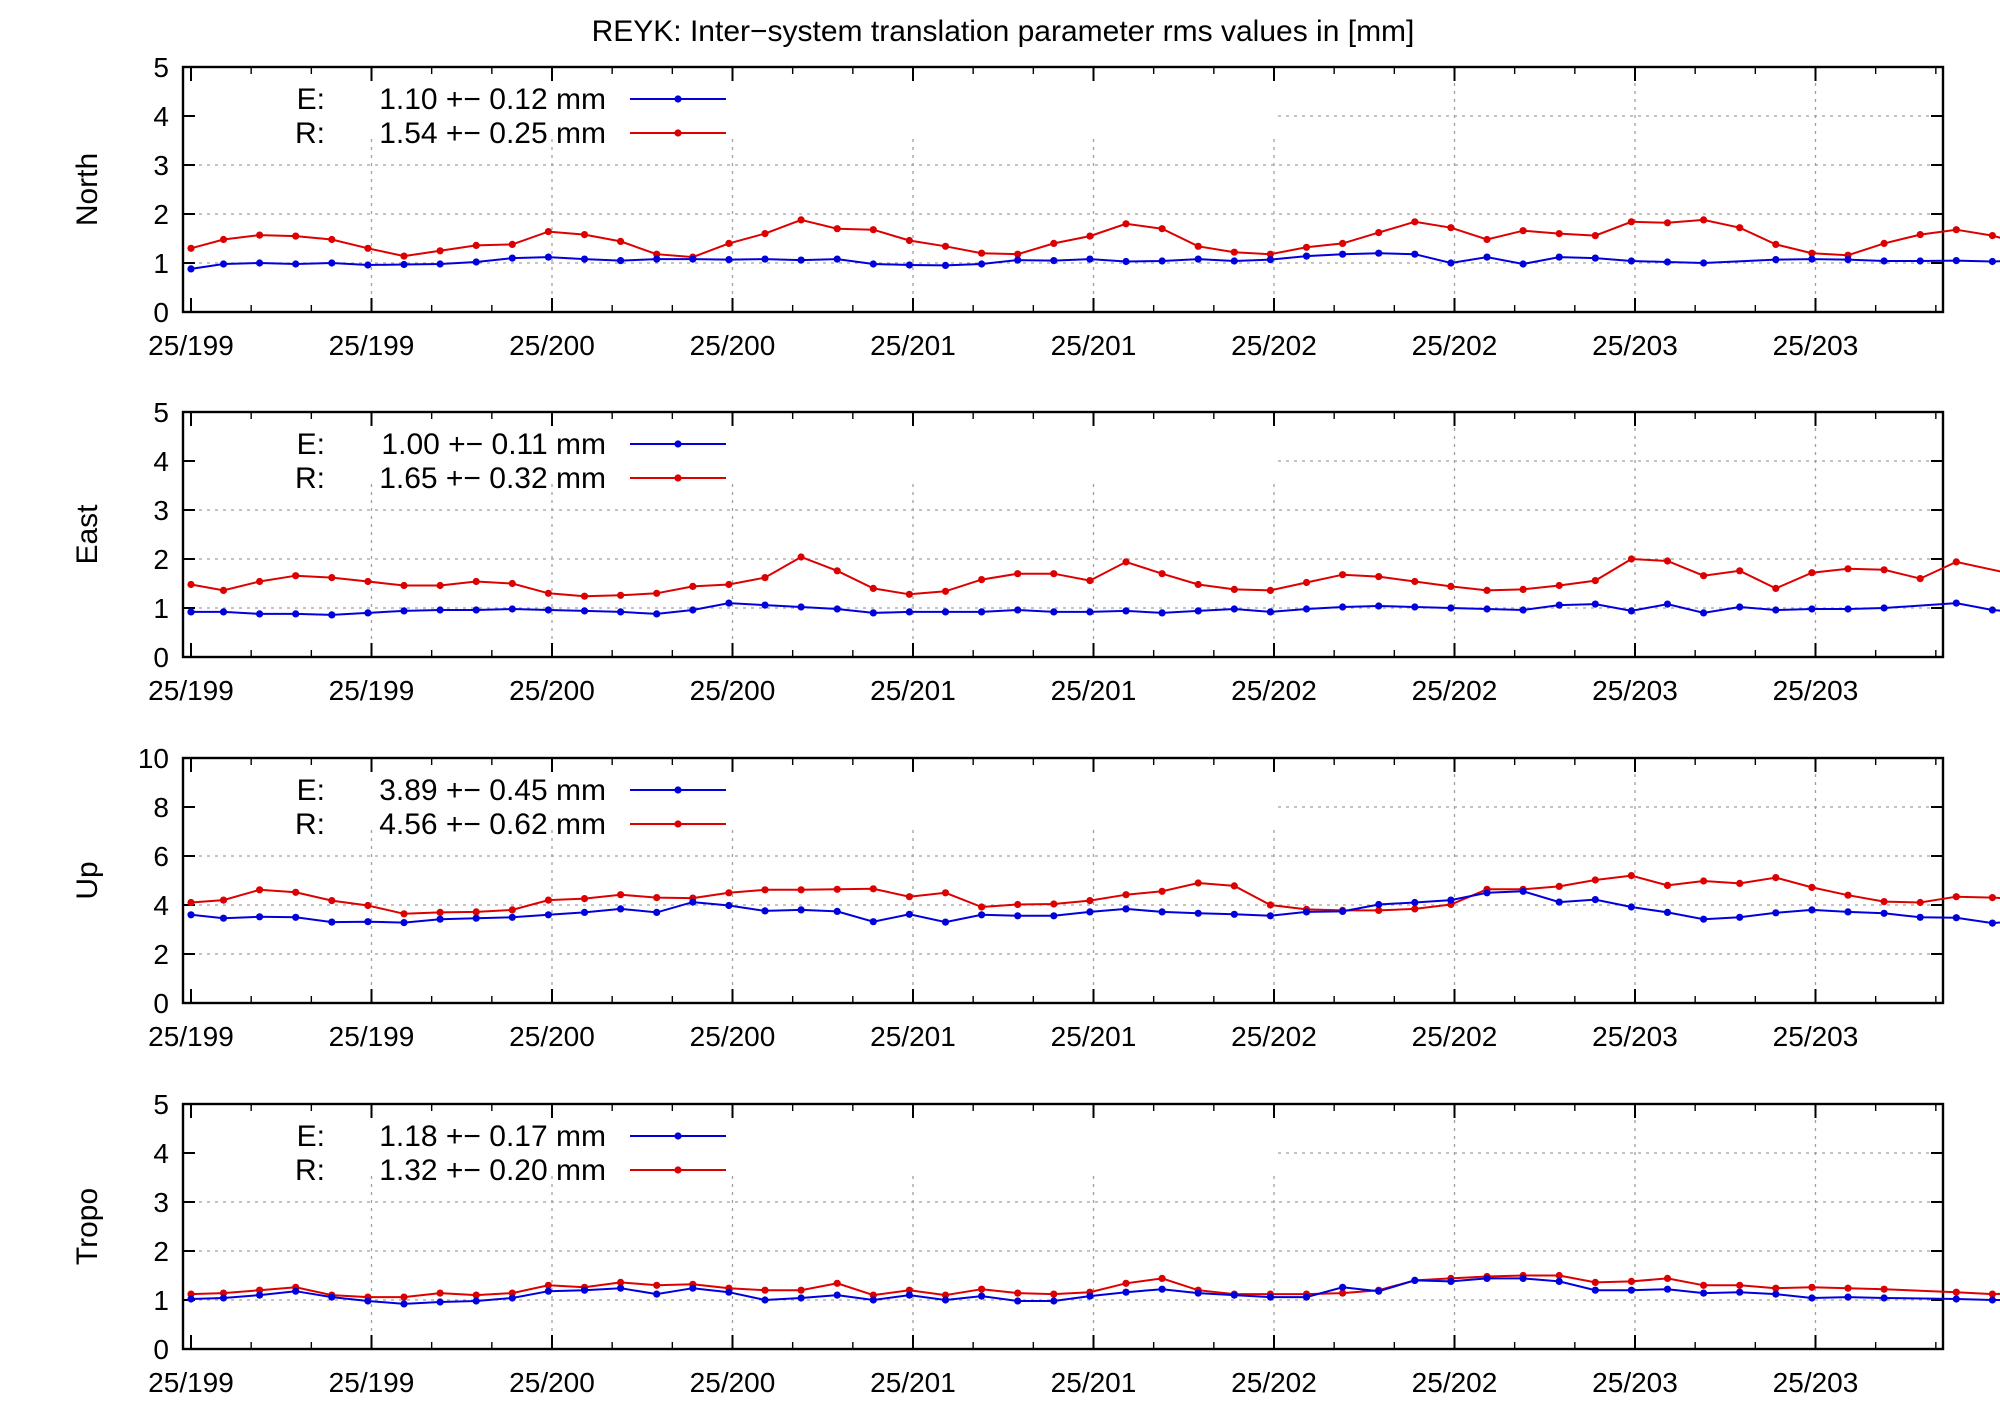  Describe the element at coordinates (678, 133) in the screenshot. I see `legend-marker-R` at that location.